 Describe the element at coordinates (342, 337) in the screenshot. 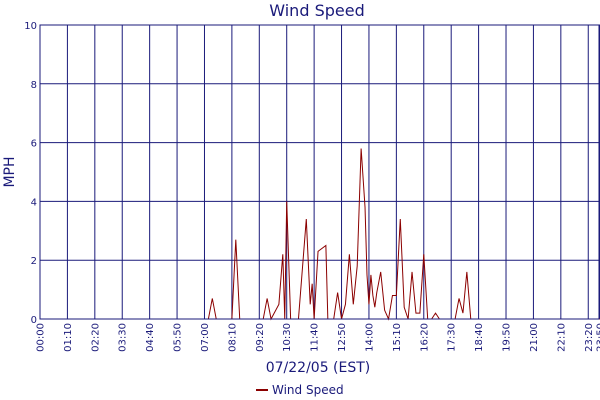

I see `x-tick-label: 12:50` at that location.